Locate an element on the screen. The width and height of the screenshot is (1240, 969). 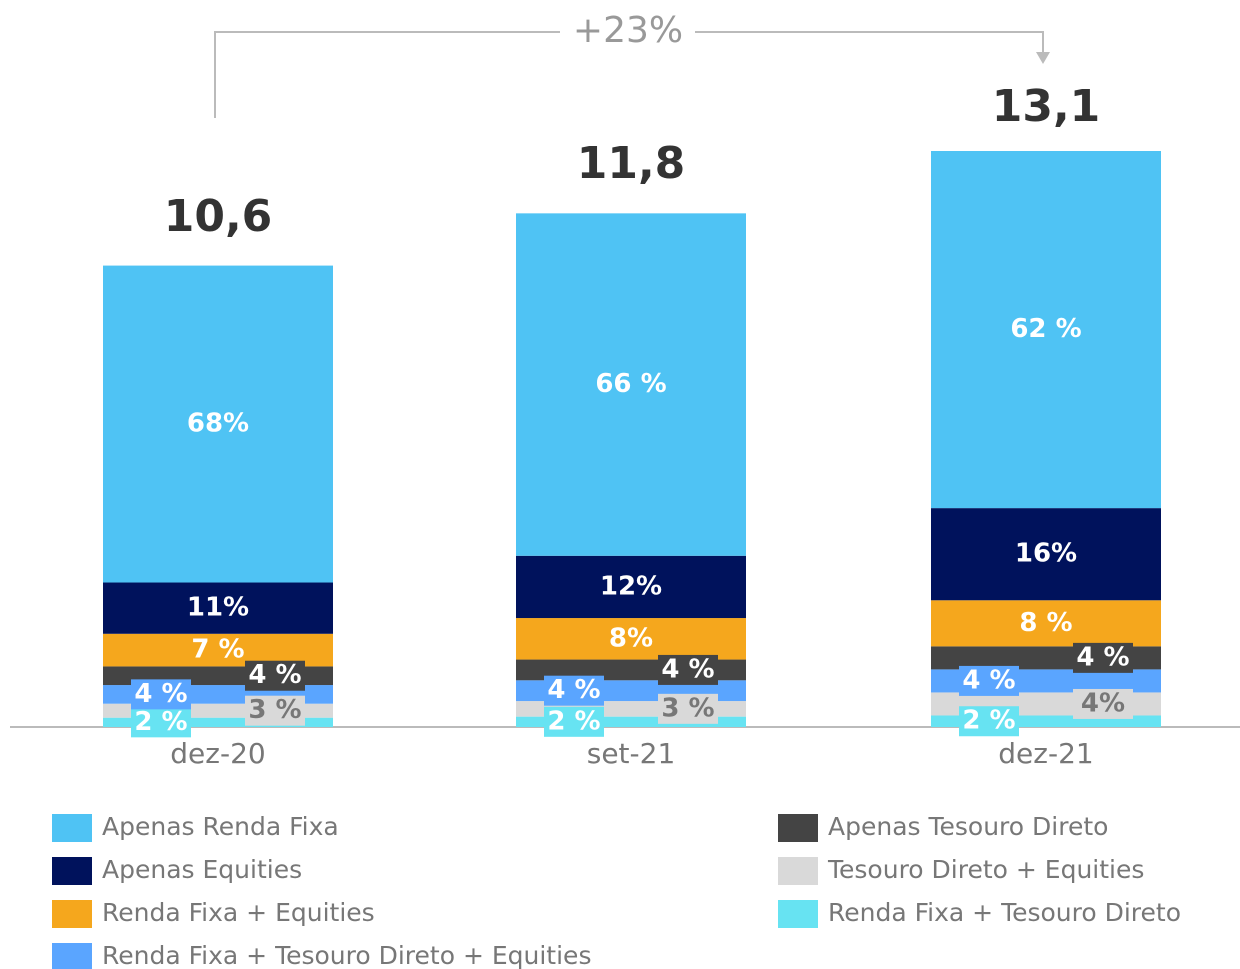
data-label: 7 % is located at coordinates (217, 650).